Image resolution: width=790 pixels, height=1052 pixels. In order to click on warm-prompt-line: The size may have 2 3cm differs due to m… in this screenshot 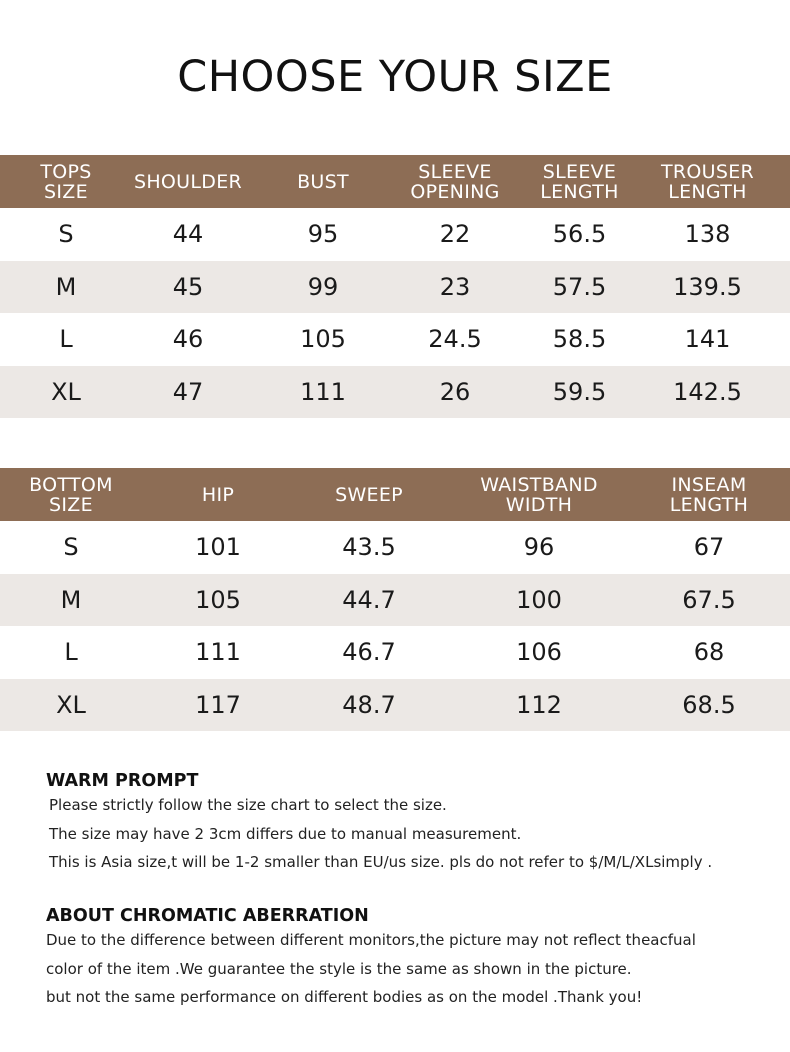, I will do `click(285, 833)`.